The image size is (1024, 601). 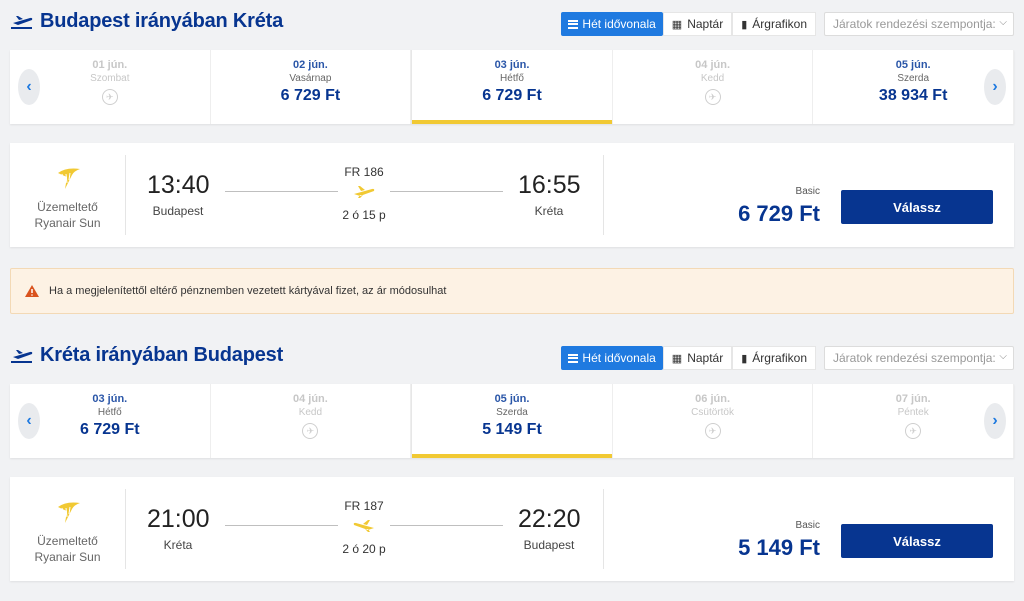 I want to click on date-cell-selected: 05 jún. Szerda 5 149 Ft, so click(x=512, y=421).